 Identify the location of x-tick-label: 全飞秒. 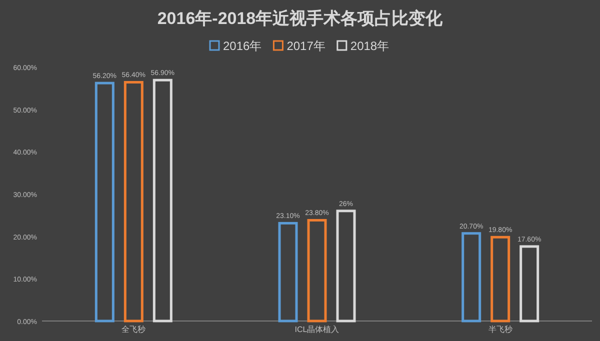
(134, 329).